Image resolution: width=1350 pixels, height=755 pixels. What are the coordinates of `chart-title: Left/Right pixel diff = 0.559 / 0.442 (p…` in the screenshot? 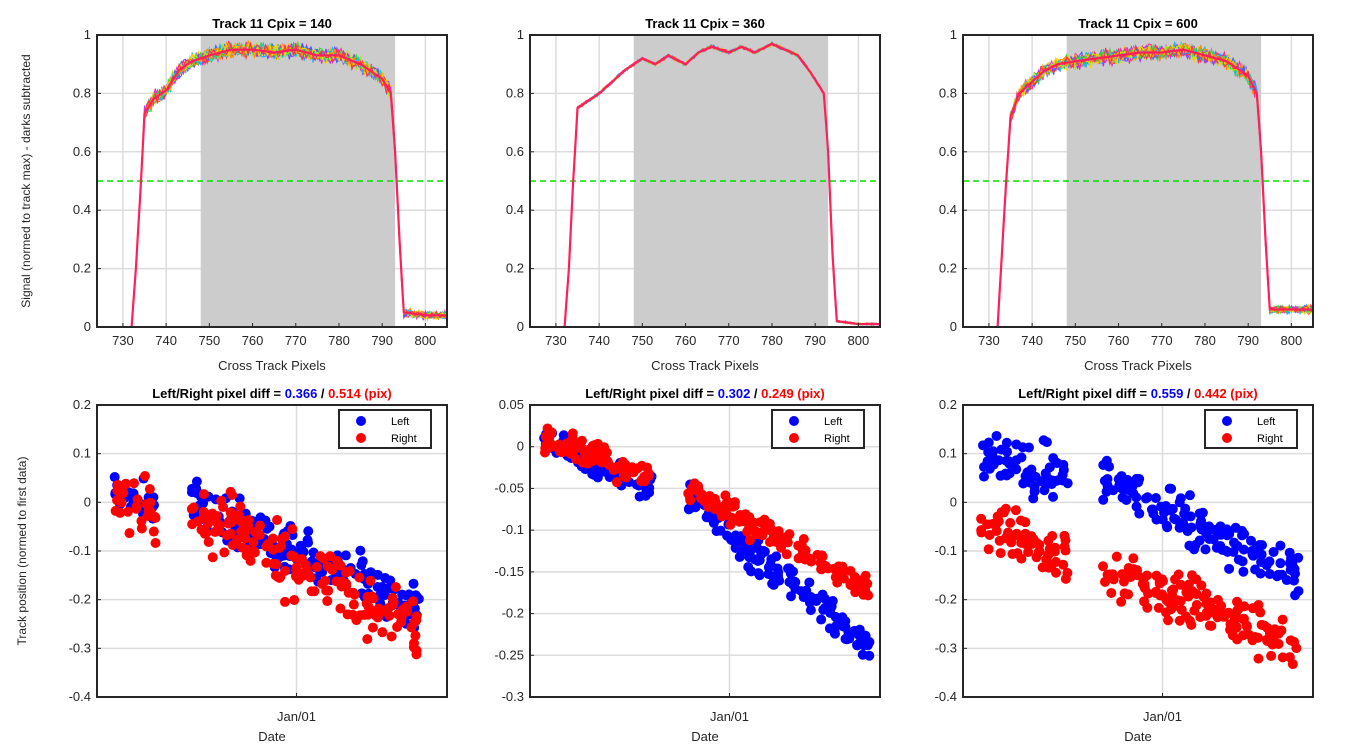 It's located at (1138, 393).